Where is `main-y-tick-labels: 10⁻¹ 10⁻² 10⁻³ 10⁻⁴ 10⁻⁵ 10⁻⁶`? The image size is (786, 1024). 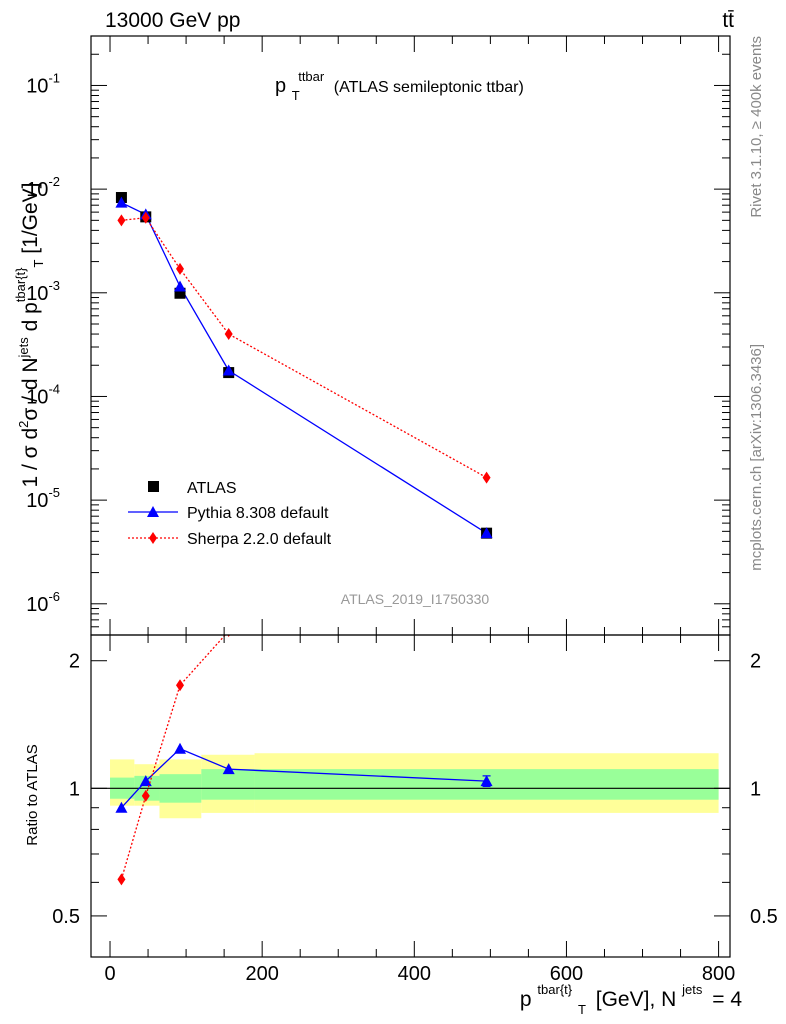
main-y-tick-labels: 10⁻¹ 10⁻² 10⁻³ 10⁻⁴ 10⁻⁵ 10⁻⁶ is located at coordinates (43, 342).